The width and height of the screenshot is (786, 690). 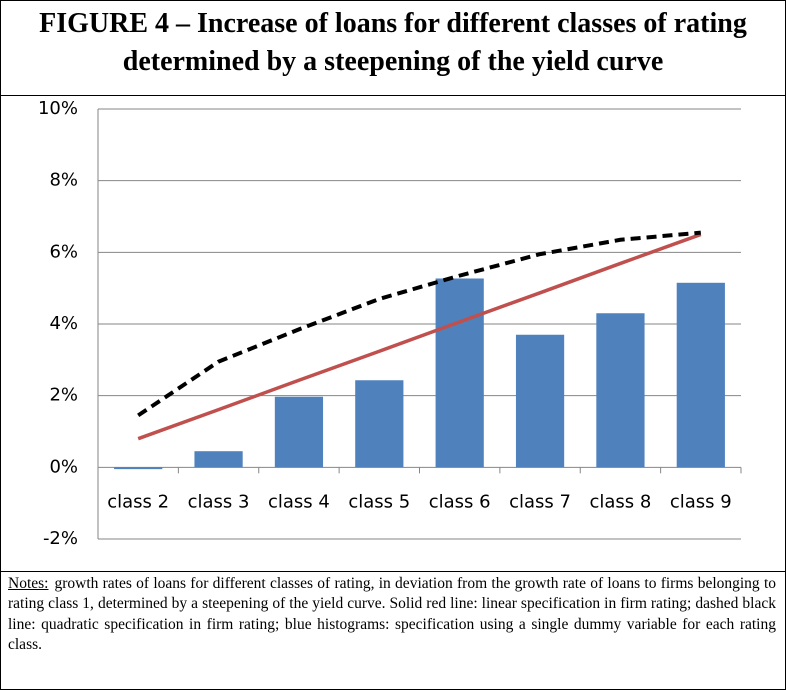 I want to click on y-tick-label: 2%, so click(x=63, y=395).